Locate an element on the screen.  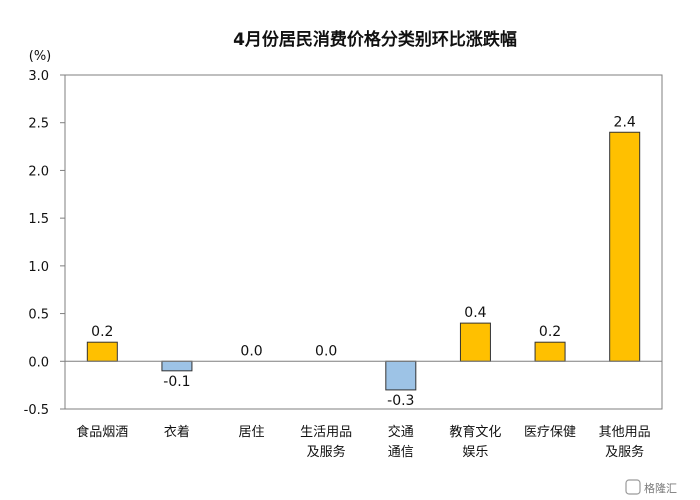
data-label: 2.4 is located at coordinates (625, 122).